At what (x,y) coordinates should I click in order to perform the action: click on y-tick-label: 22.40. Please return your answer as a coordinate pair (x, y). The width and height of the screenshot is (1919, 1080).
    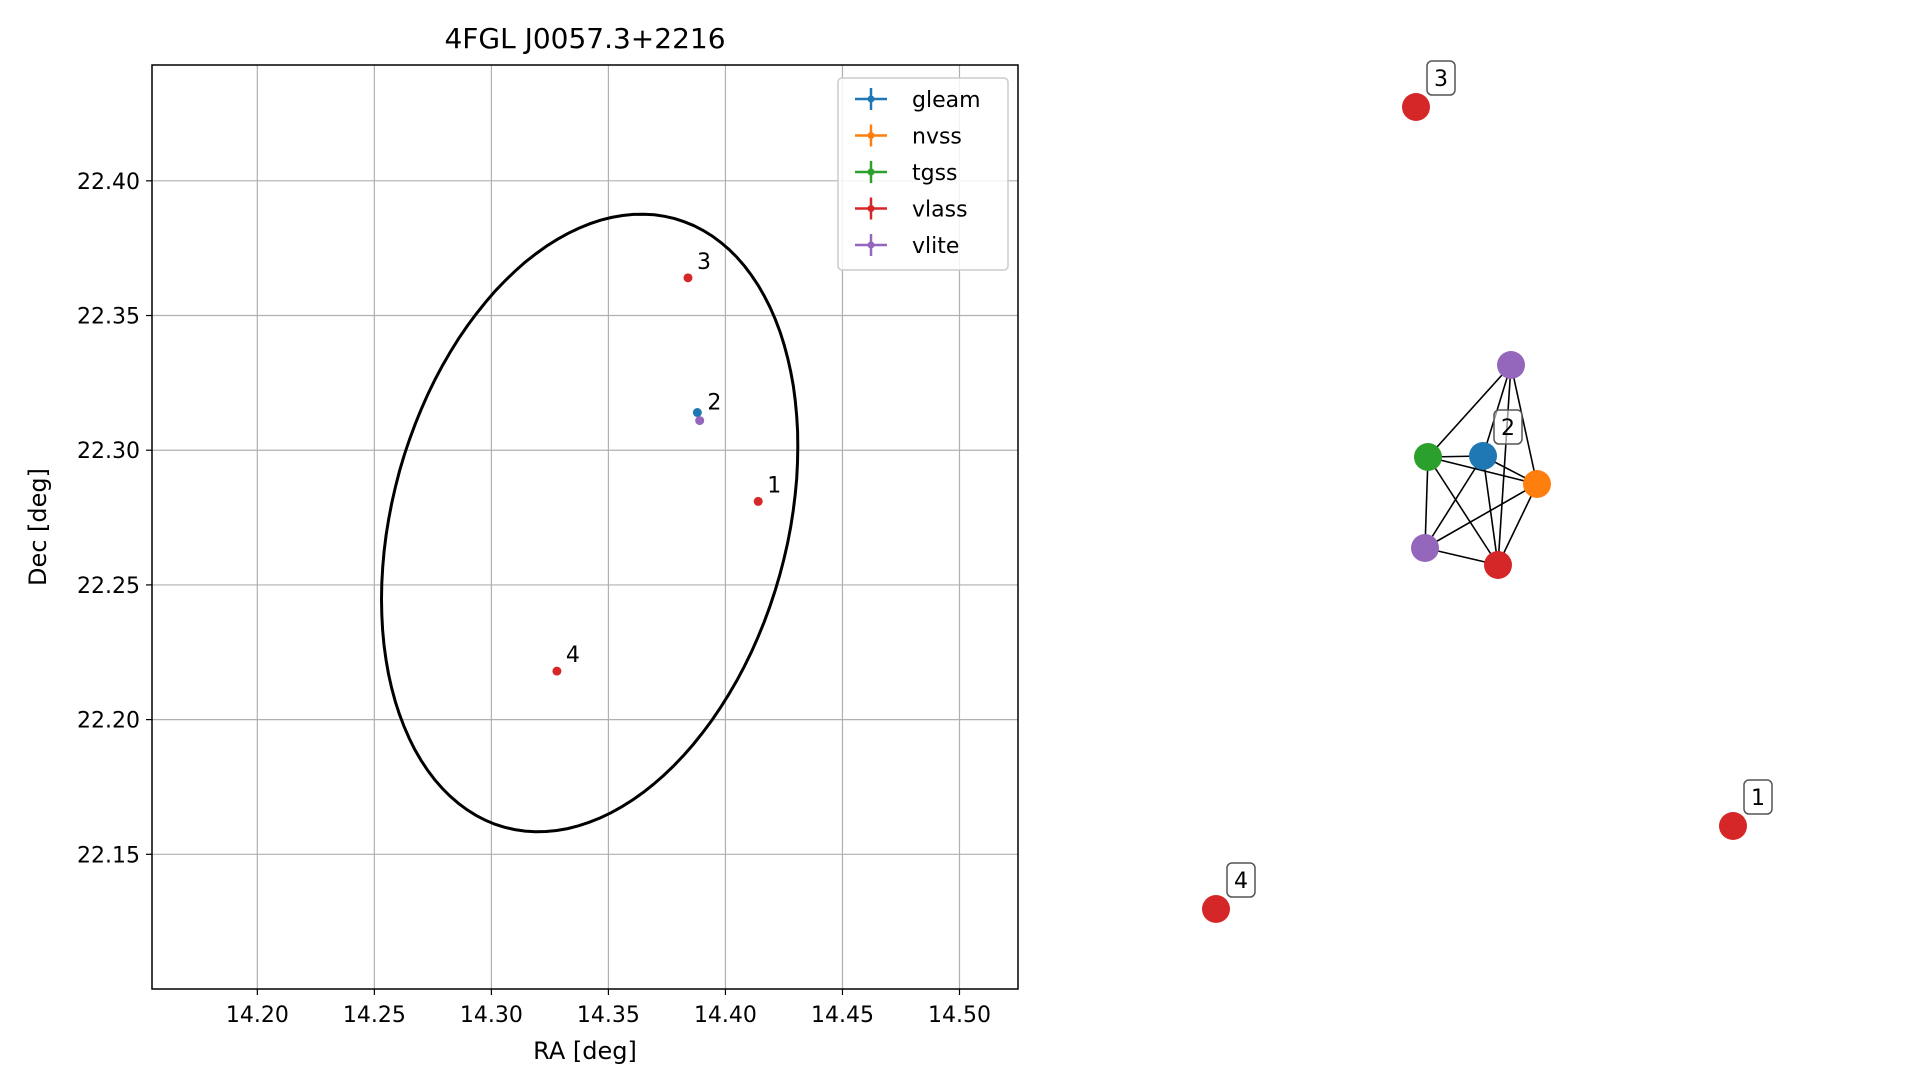
    Looking at the image, I should click on (108, 182).